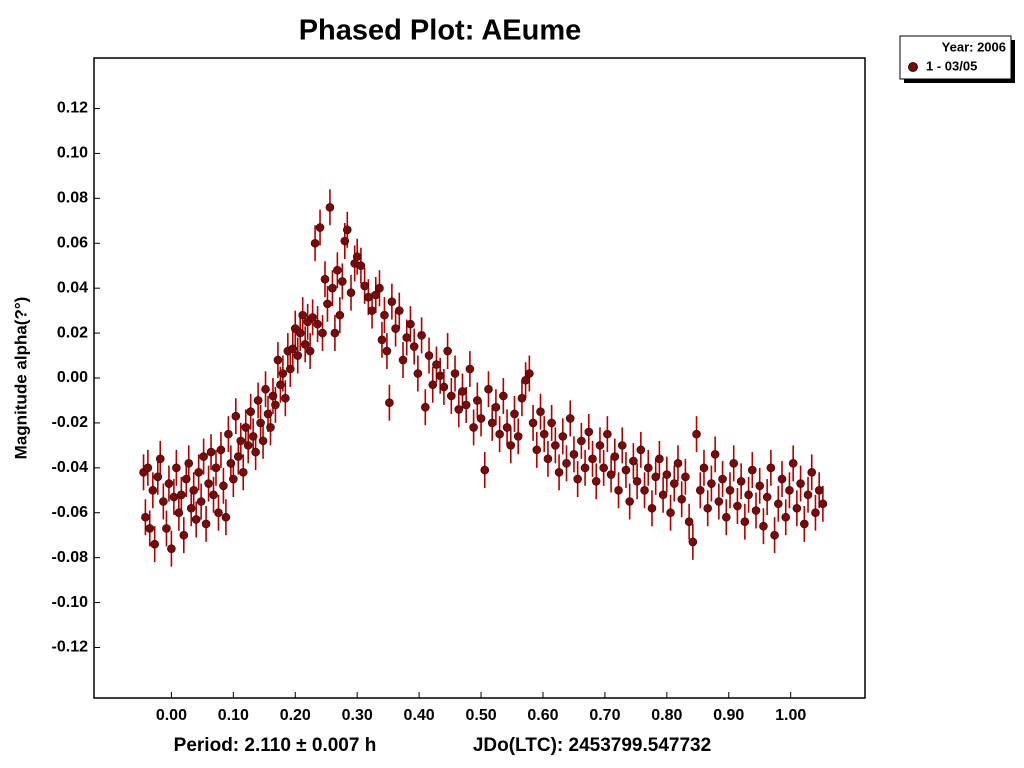 Image resolution: width=1024 pixels, height=768 pixels. I want to click on y-tick-label: 0.08, so click(72, 198).